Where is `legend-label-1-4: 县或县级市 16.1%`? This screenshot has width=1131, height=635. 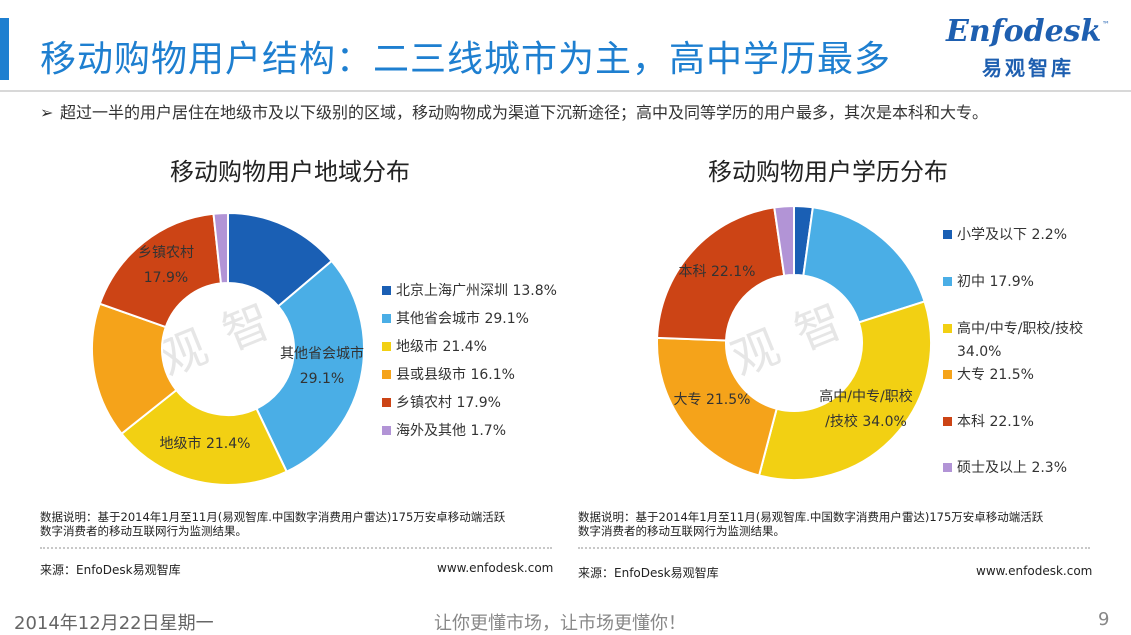 legend-label-1-4: 县或县级市 16.1% is located at coordinates (455, 374).